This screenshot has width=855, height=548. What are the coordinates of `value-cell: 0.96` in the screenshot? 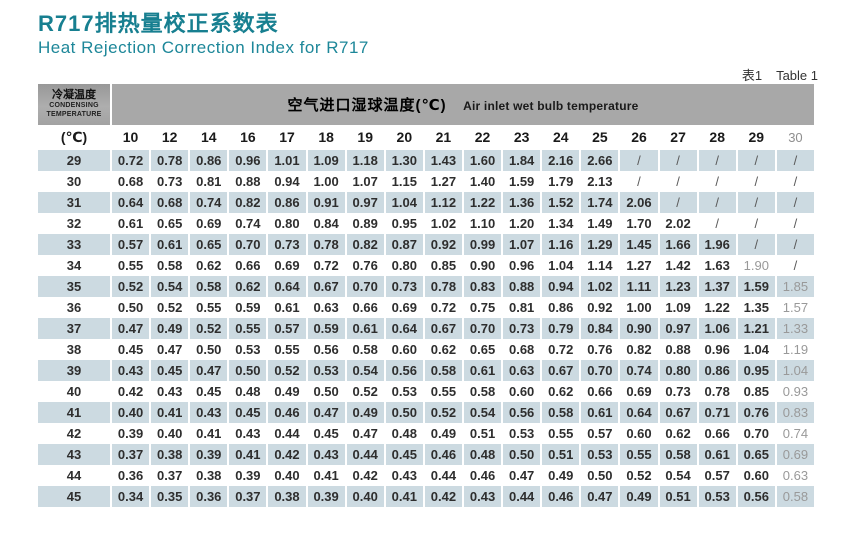 It's located at (522, 265).